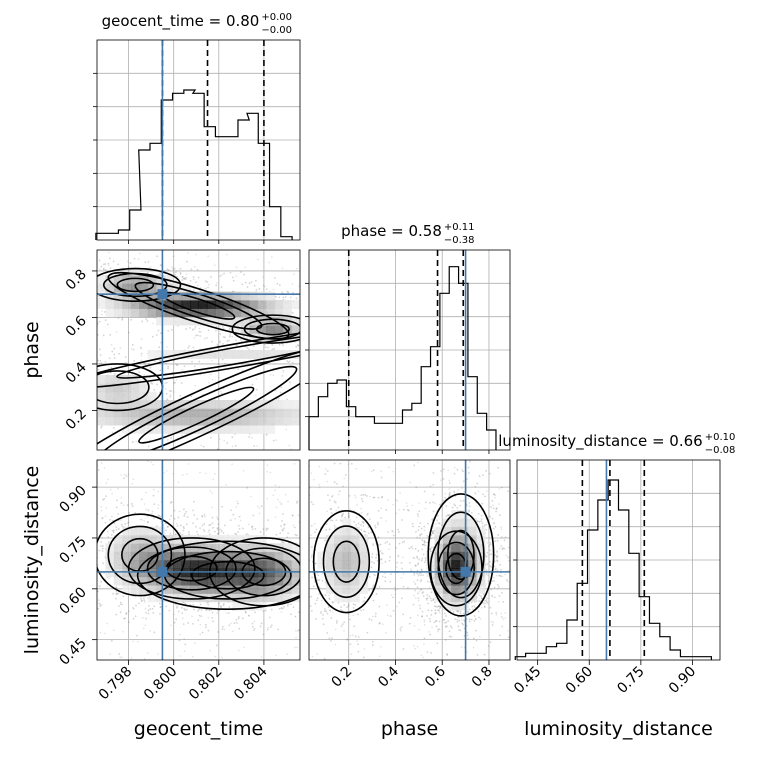  What do you see at coordinates (408, 350) in the screenshot?
I see `phase-marginal-panel` at bounding box center [408, 350].